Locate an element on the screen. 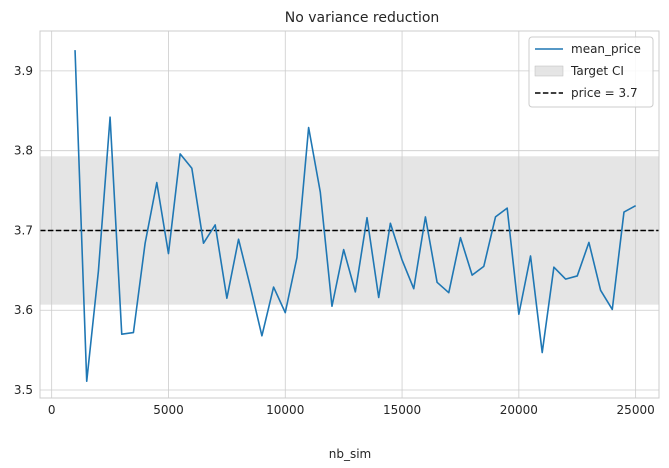 Image resolution: width=669 pixels, height=468 pixels. x-tick-labels: 0 5000 10000 15000 20000 25000 is located at coordinates (351, 410).